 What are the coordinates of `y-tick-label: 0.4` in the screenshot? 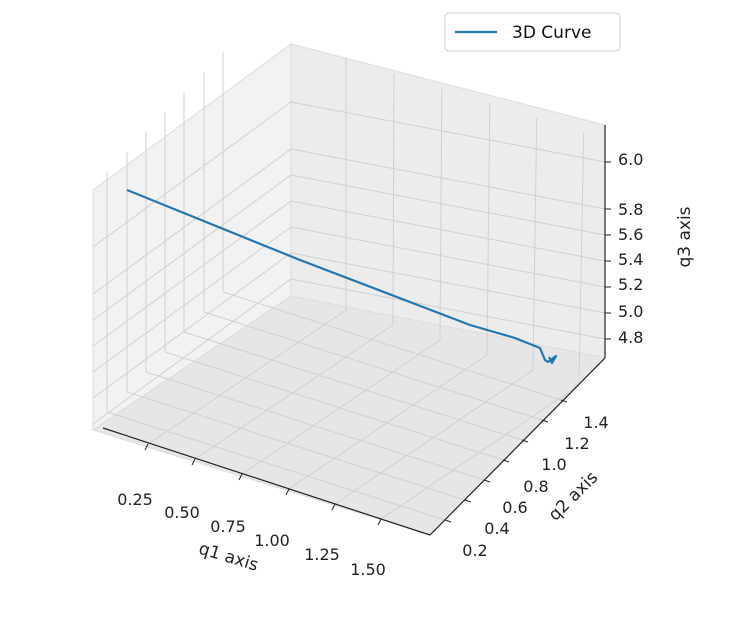 It's located at (496, 528).